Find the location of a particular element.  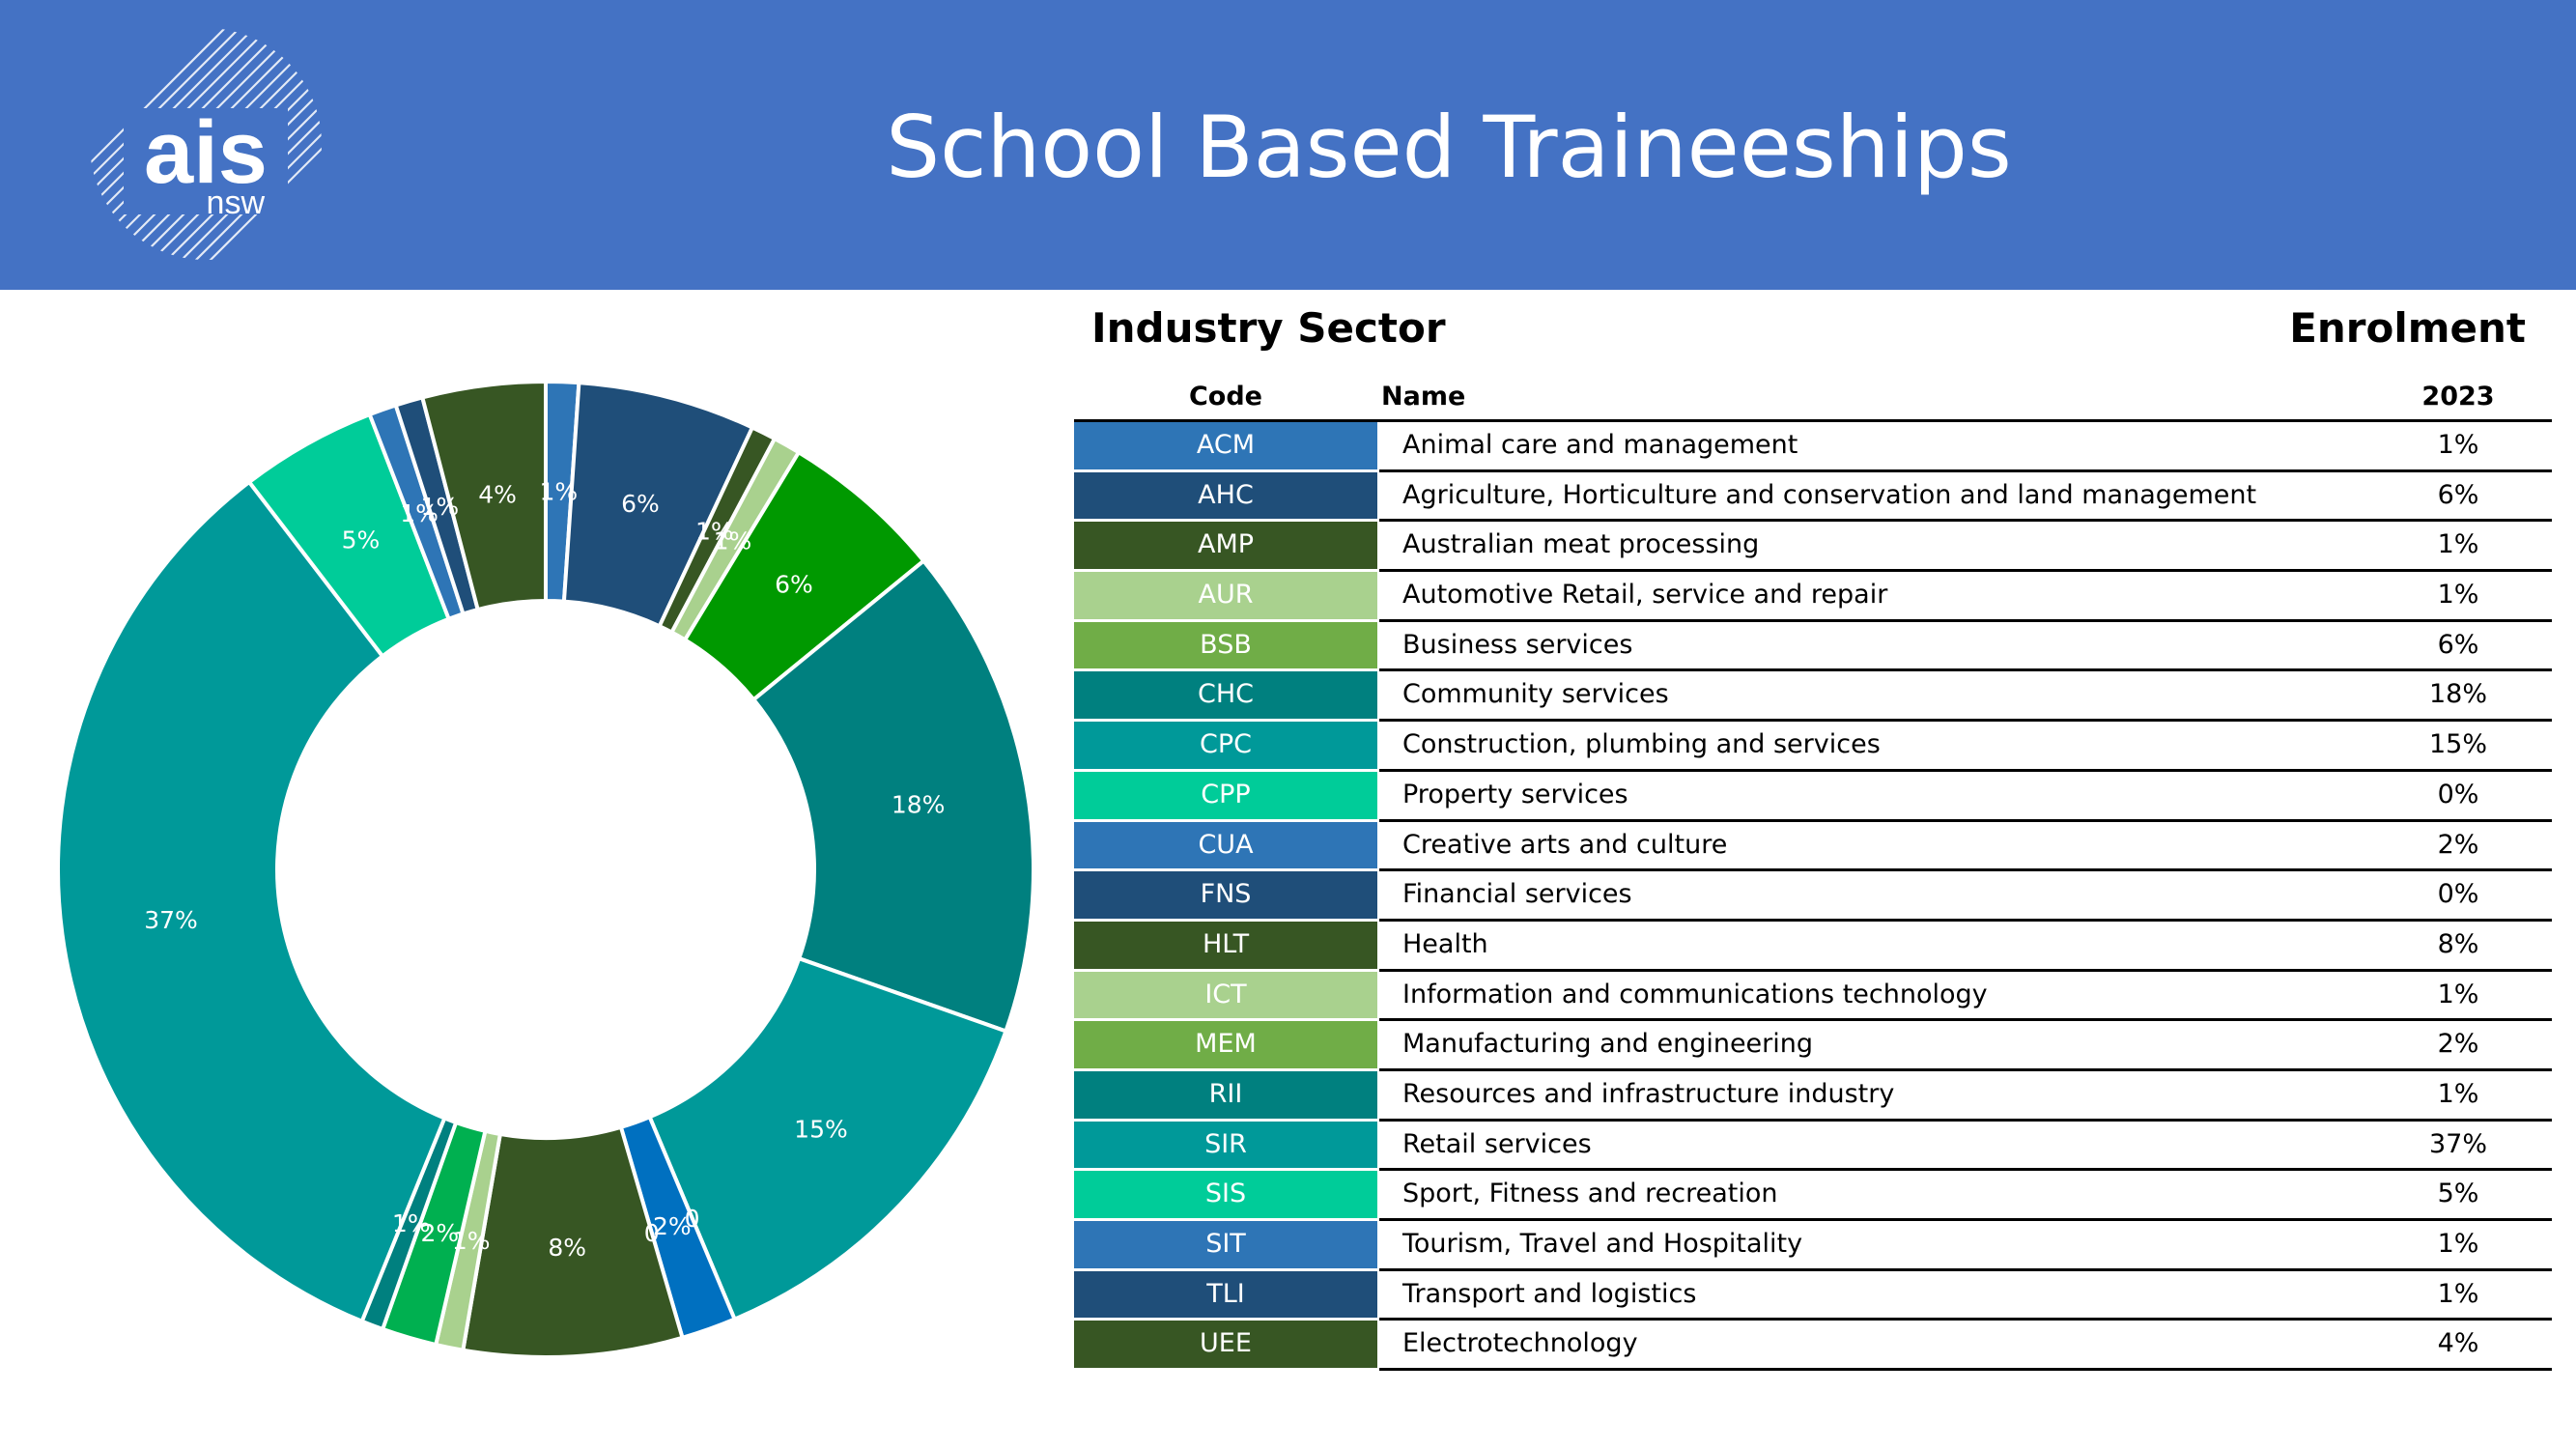

name-cell: Property services is located at coordinates (1515, 794).